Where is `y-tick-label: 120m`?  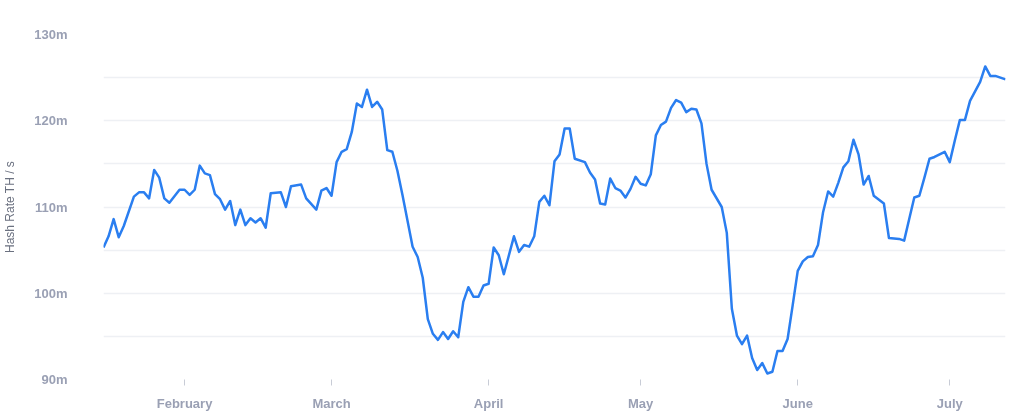 y-tick-label: 120m is located at coordinates (51, 121).